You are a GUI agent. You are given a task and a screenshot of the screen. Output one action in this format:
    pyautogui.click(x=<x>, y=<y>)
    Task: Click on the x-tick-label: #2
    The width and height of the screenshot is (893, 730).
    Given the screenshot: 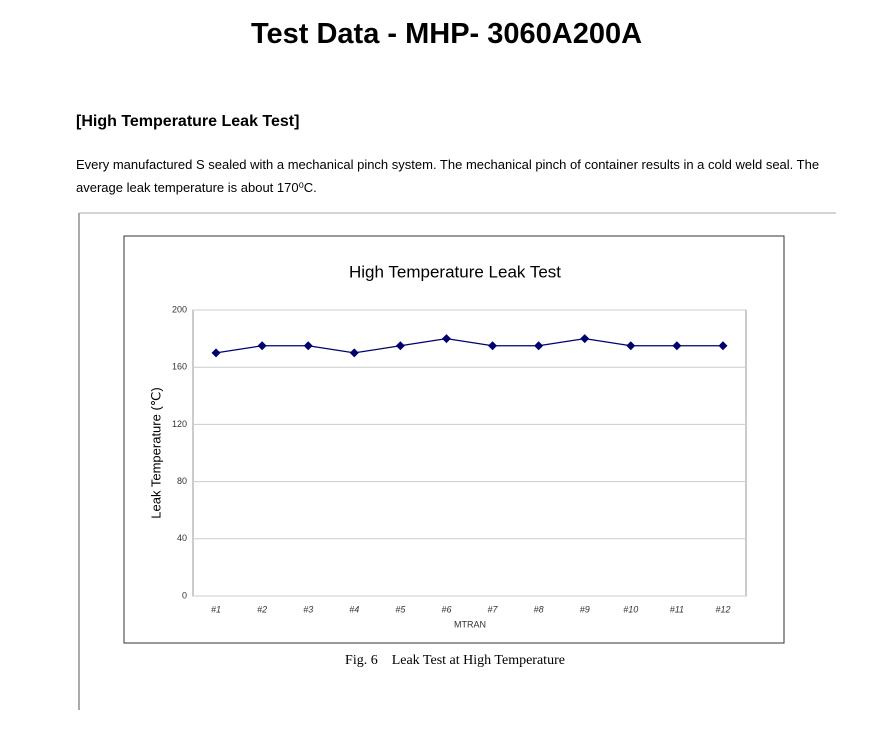 What is the action you would take?
    pyautogui.click(x=262, y=609)
    